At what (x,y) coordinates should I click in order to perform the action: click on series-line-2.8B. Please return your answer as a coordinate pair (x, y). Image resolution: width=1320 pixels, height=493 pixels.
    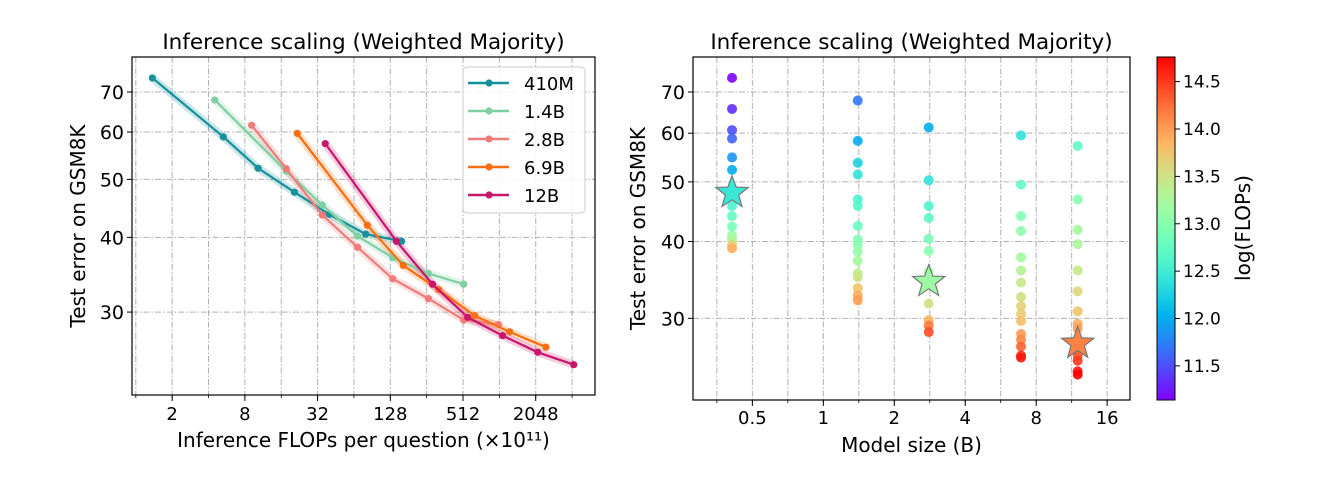
    Looking at the image, I should click on (374, 225).